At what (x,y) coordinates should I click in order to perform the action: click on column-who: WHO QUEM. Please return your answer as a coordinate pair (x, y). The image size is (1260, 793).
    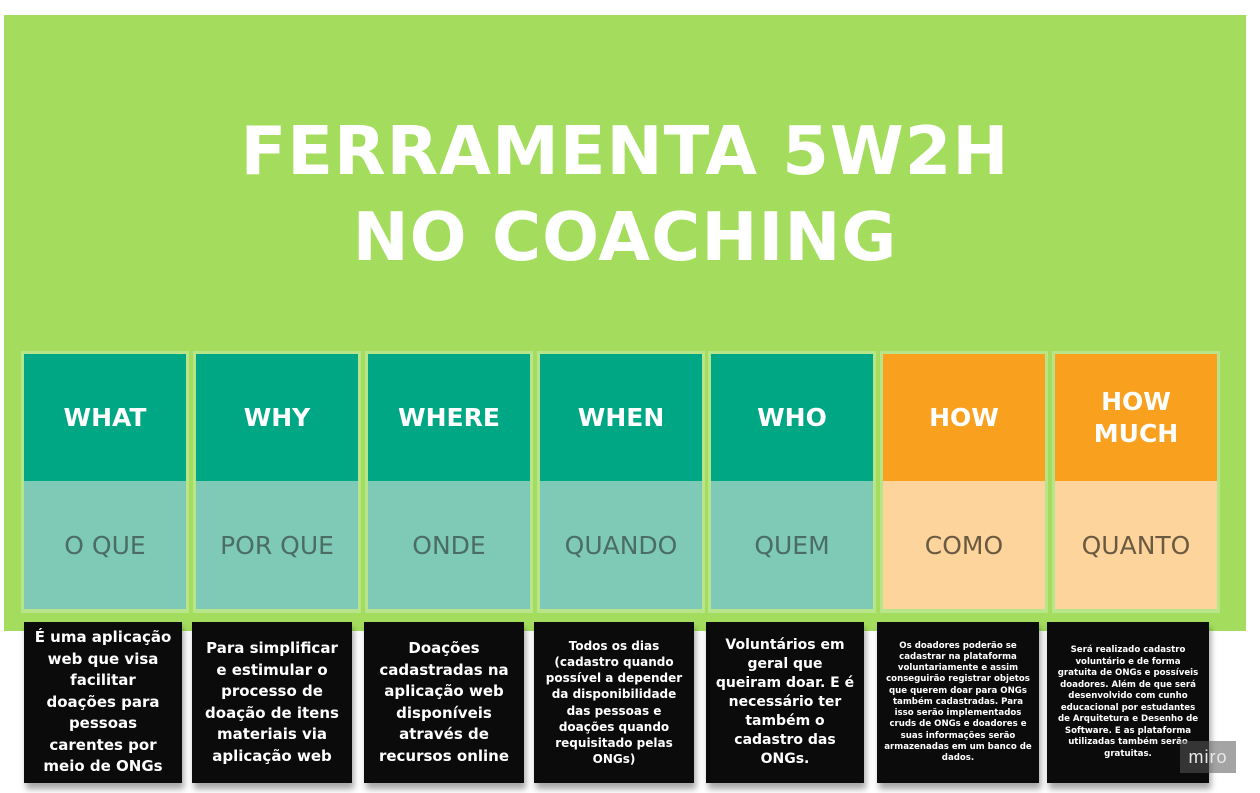
    Looking at the image, I should click on (792, 482).